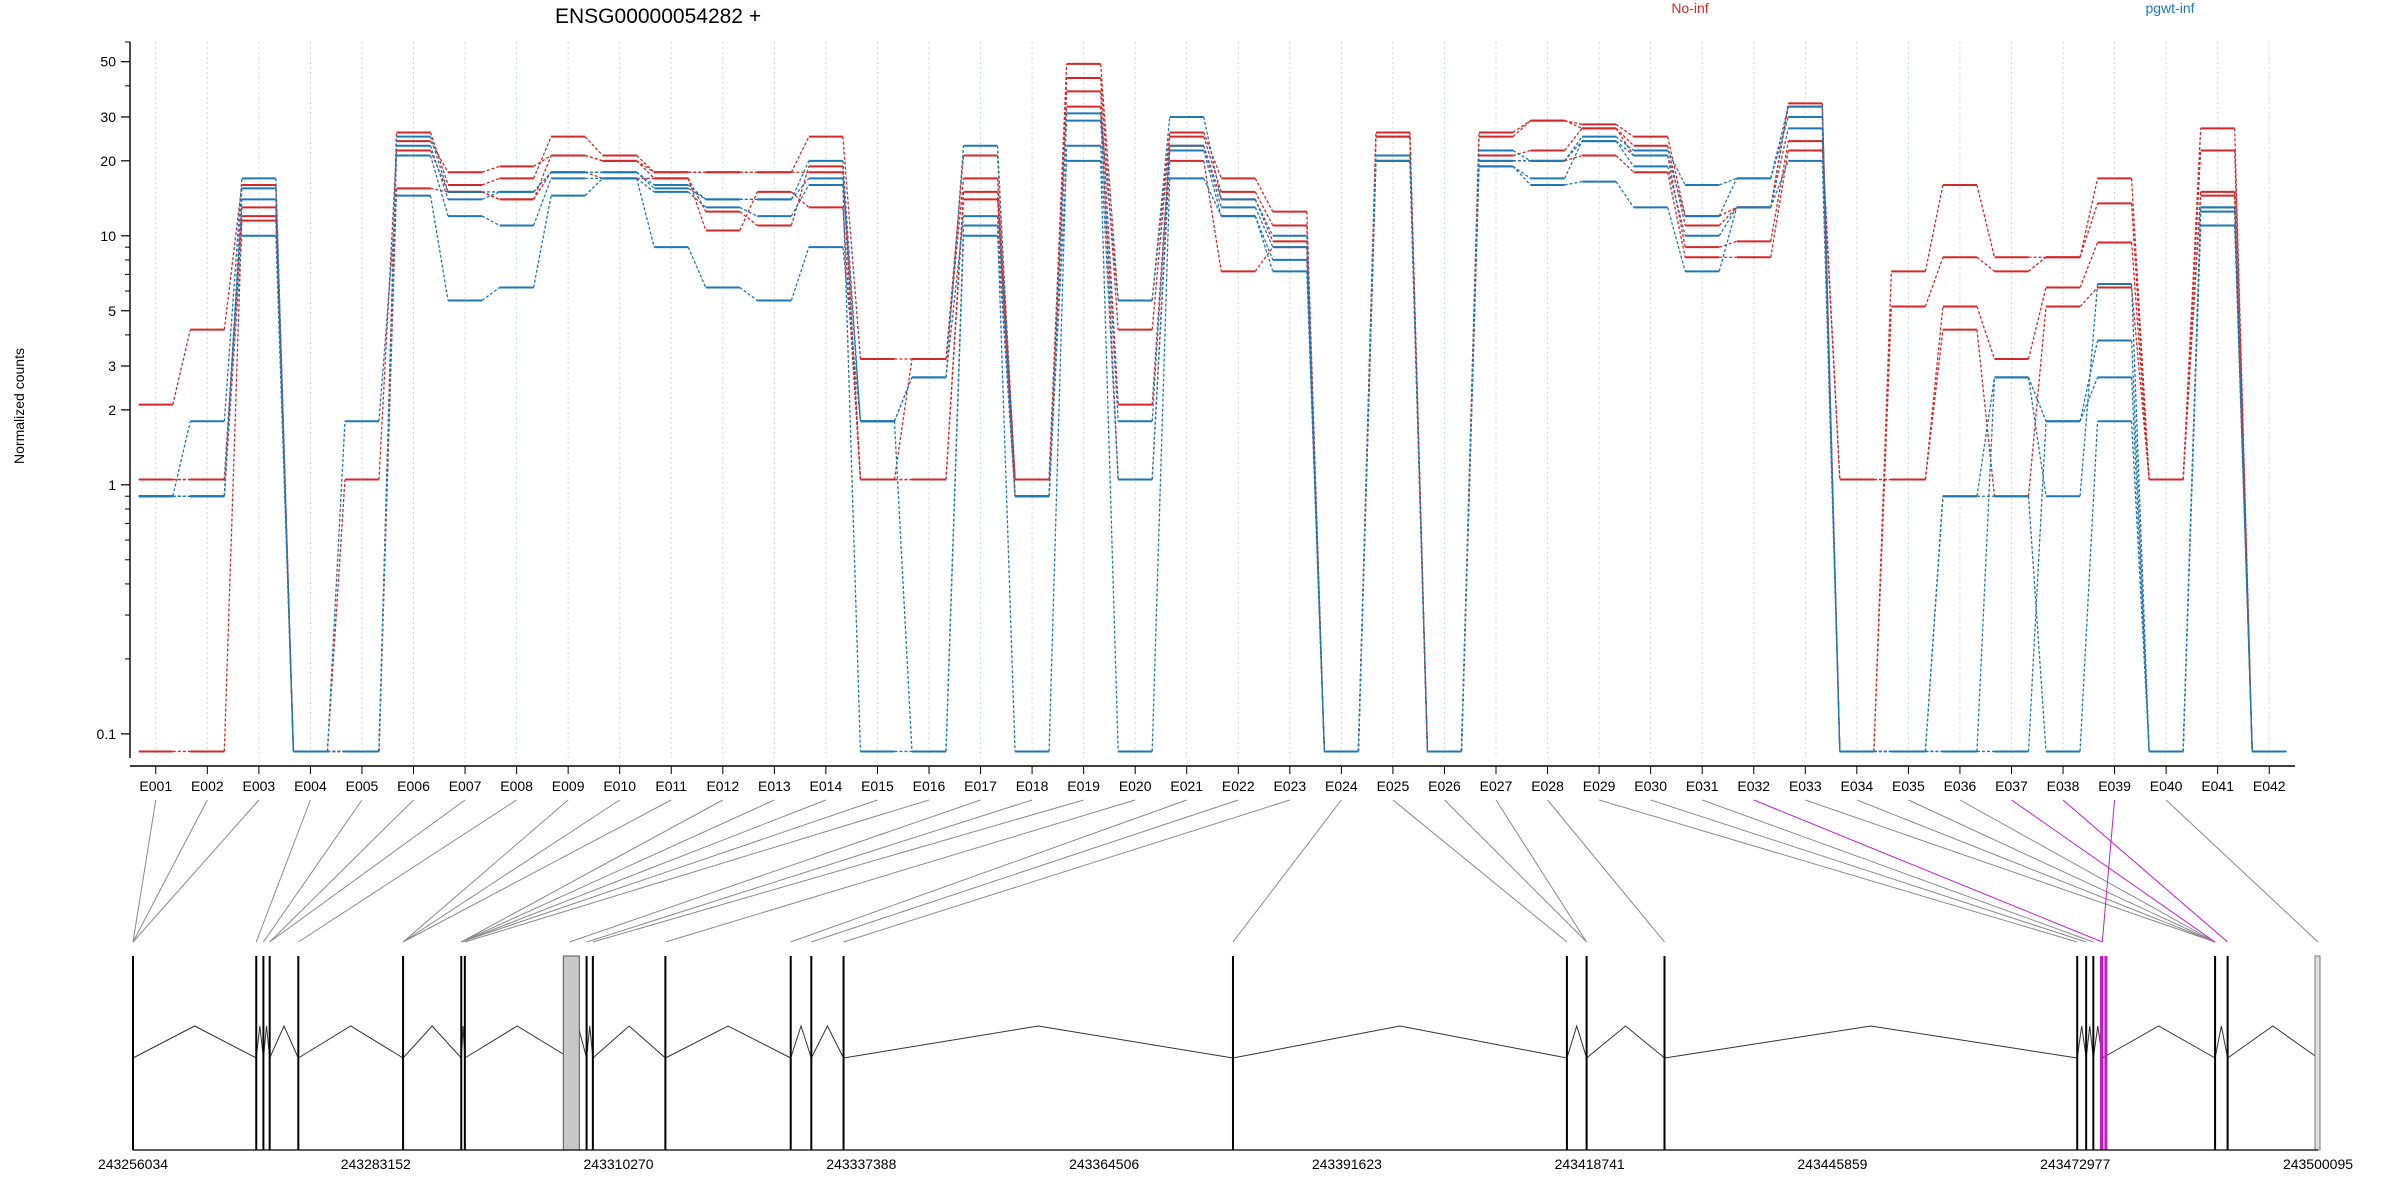 This screenshot has width=2400, height=1200. Describe the element at coordinates (877, 786) in the screenshot. I see `x-tick-label: E015` at that location.